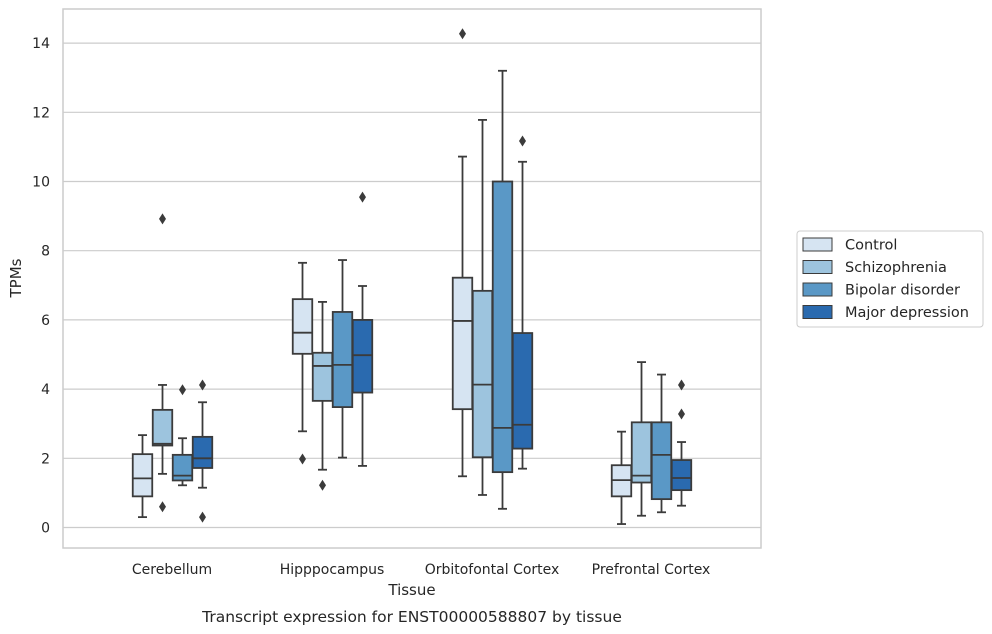  Describe the element at coordinates (492, 570) in the screenshot. I see `x-tick-label: Orbitofontal Cortex` at that location.